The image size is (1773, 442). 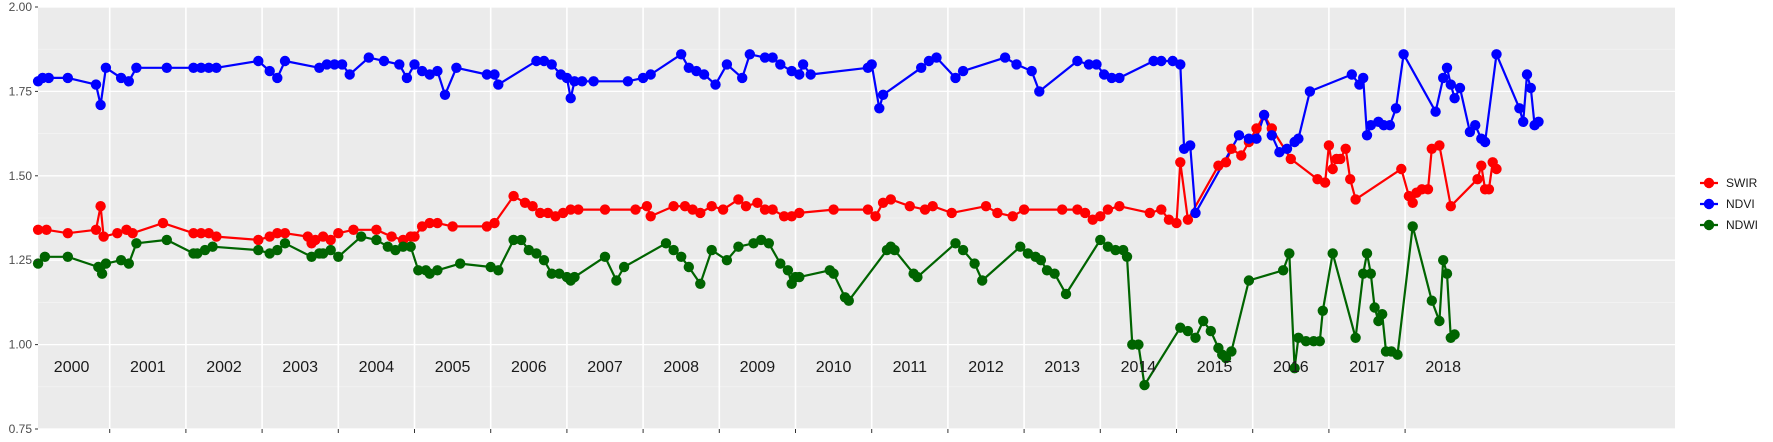 I want to click on year-label: 2017, so click(x=1367, y=367).